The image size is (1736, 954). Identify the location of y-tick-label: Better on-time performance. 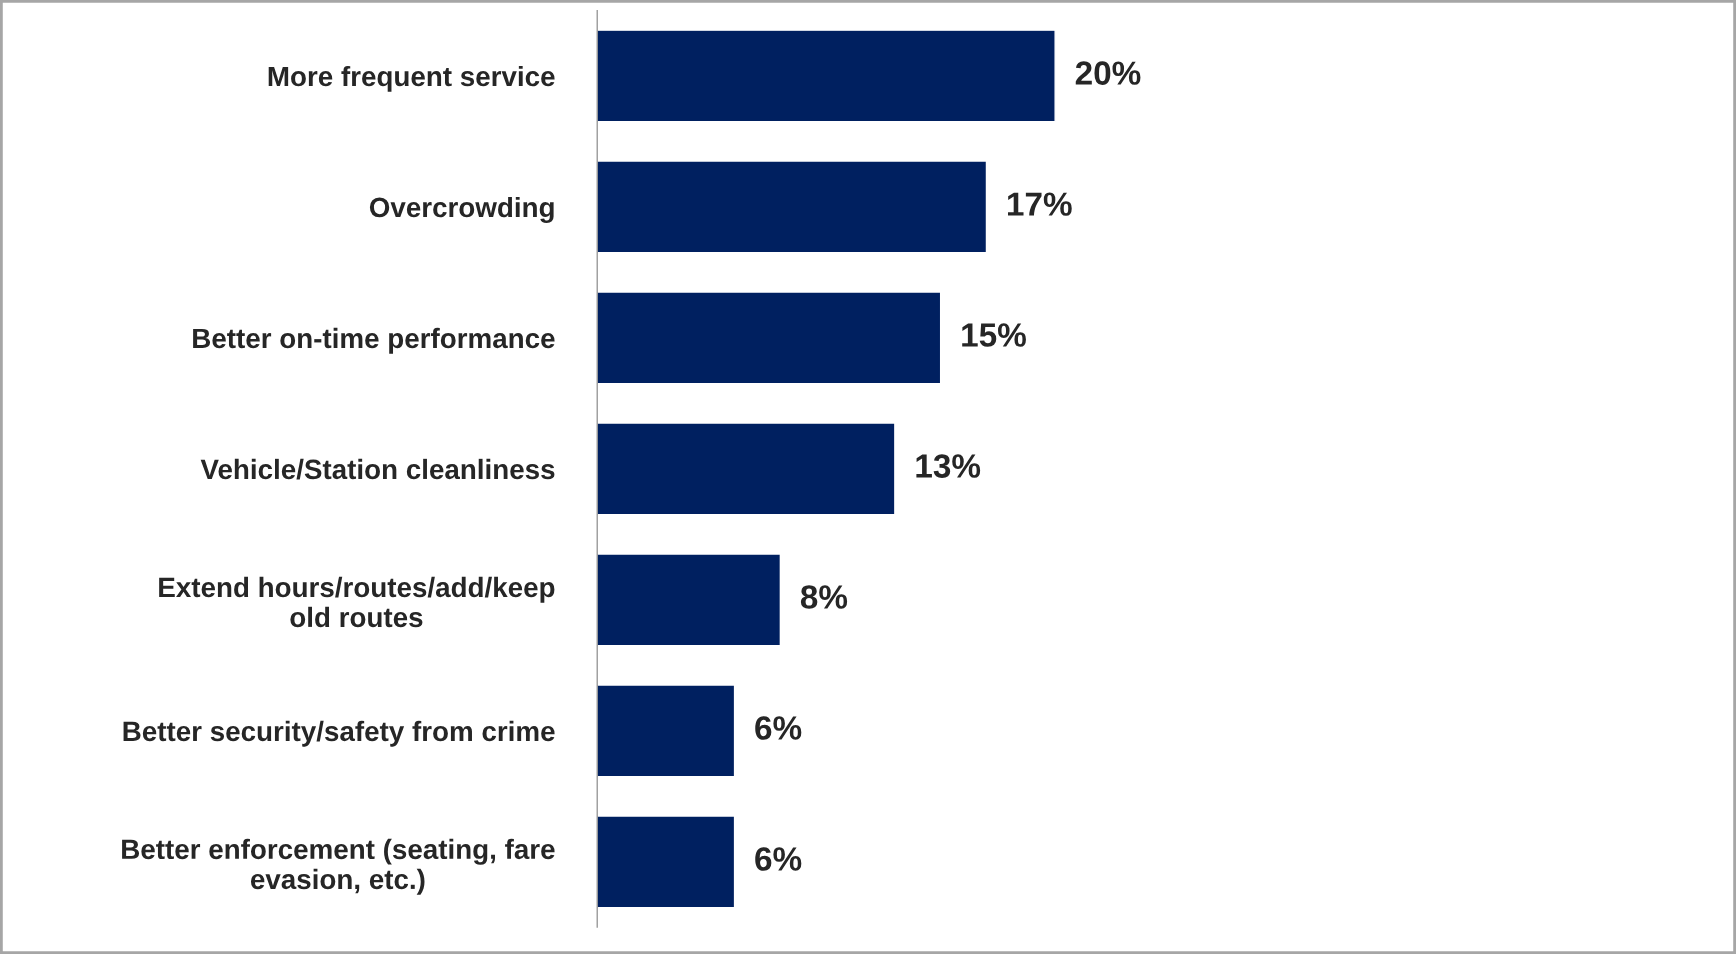
(374, 340).